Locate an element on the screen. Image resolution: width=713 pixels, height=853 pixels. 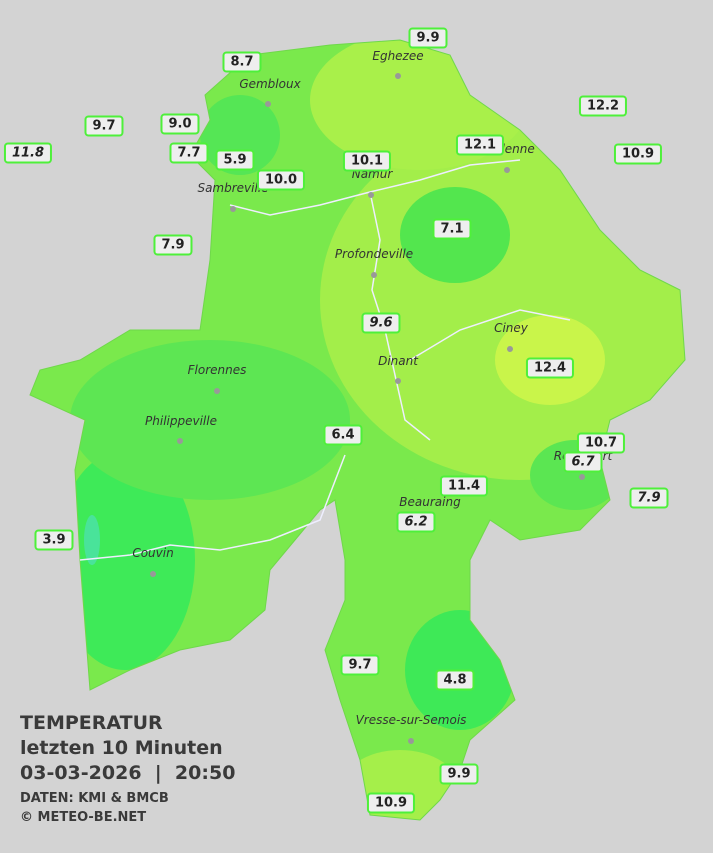
place-name: Profondeville is located at coordinates (374, 254).